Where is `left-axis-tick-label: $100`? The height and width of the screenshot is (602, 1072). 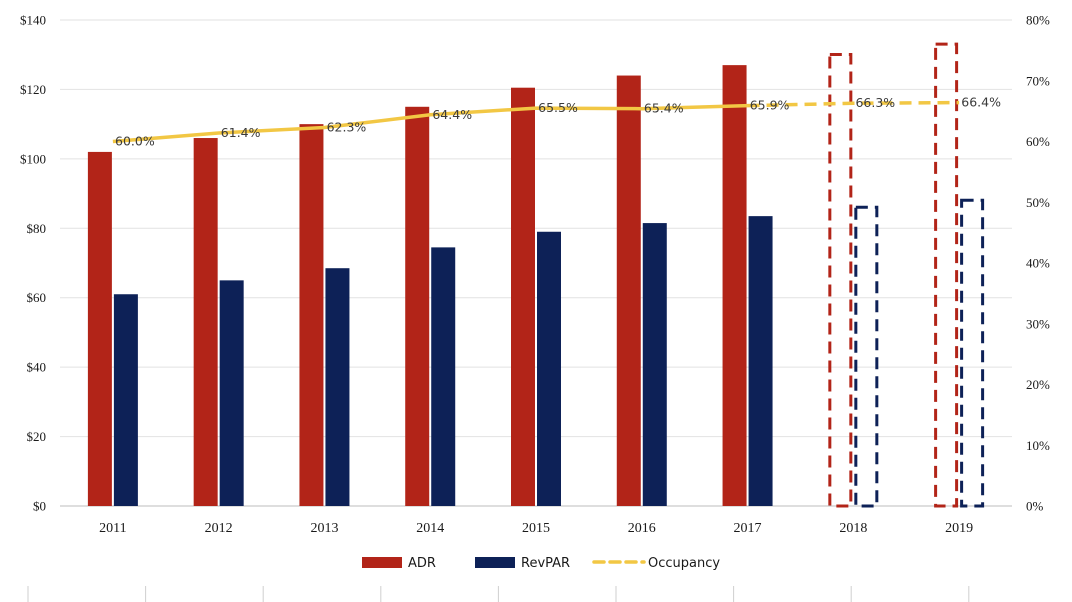
left-axis-tick-label: $100 is located at coordinates (33, 158).